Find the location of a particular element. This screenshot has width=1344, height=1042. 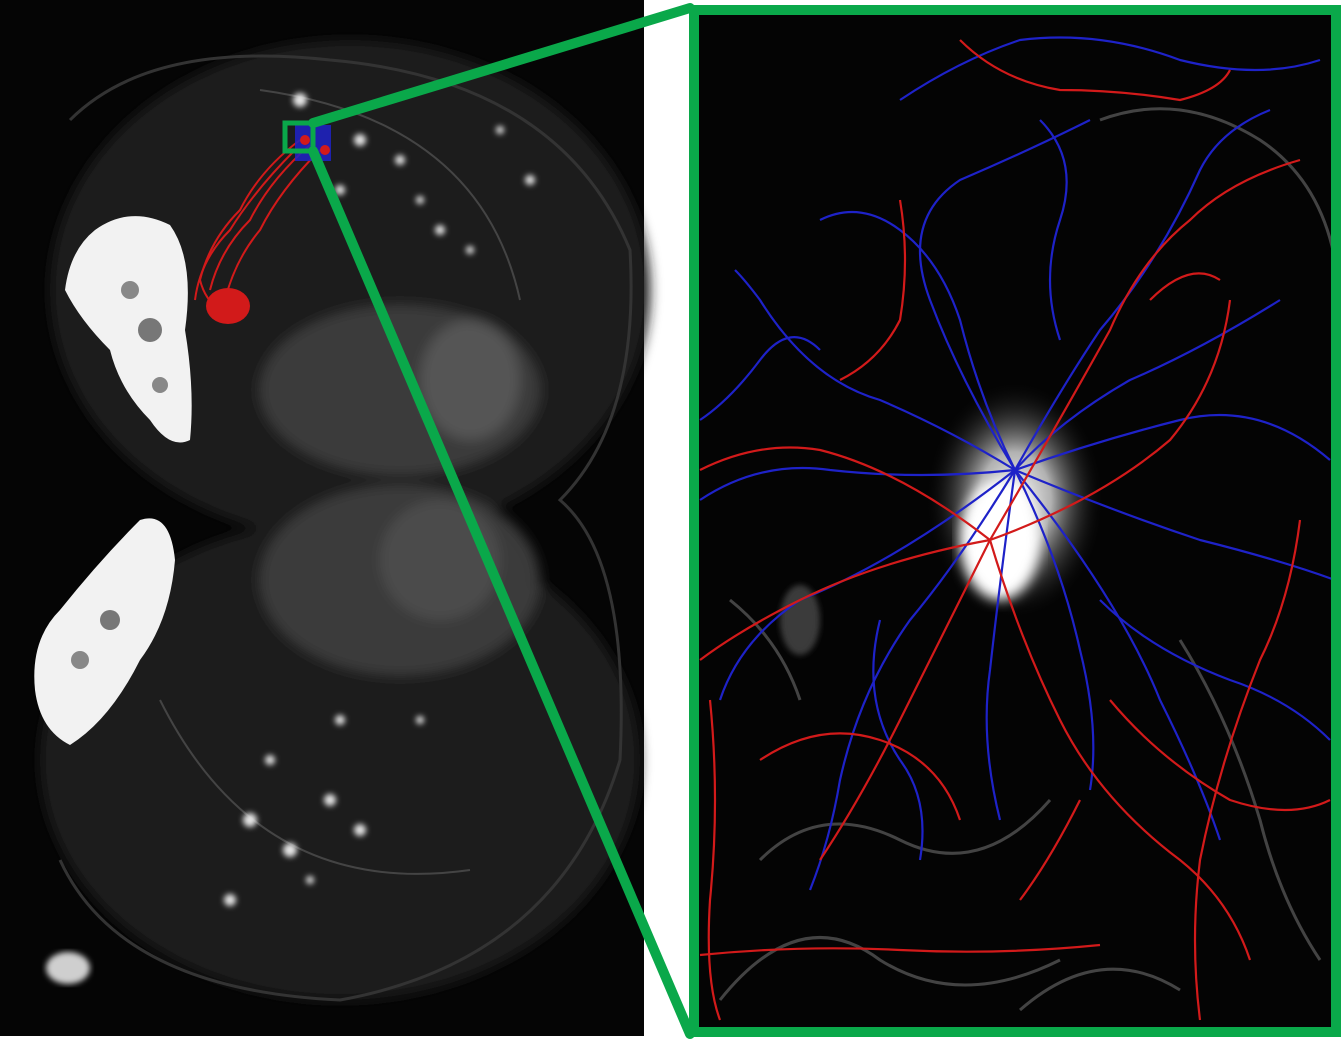

secondary-blob is located at coordinates (800, 620).